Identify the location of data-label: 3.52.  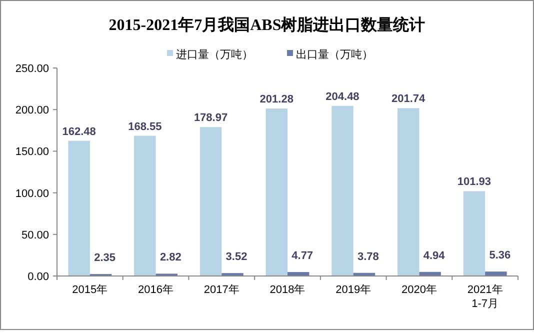
(237, 257).